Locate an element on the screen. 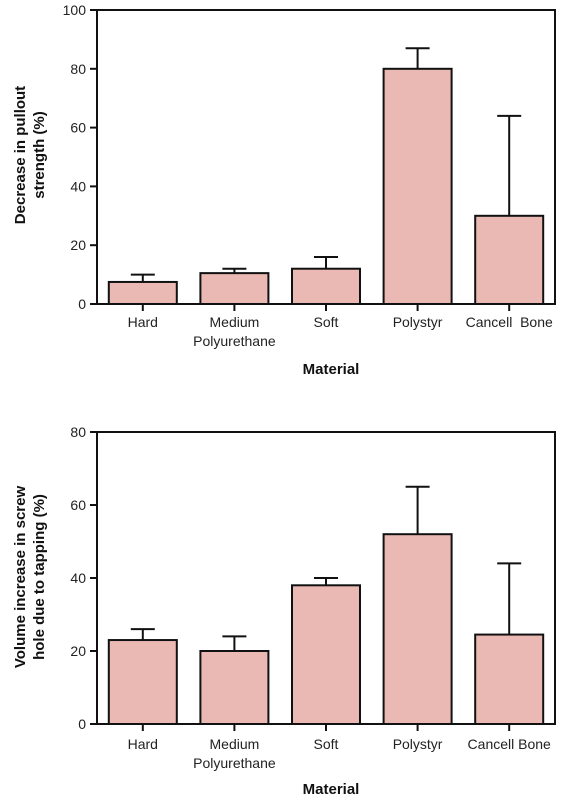 The height and width of the screenshot is (800, 568). y-axis-title-line: Decrease in pullout is located at coordinates (20, 155).